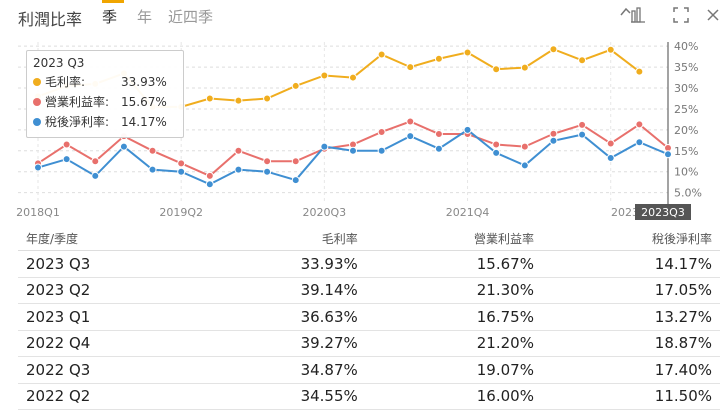 The image size is (720, 410). What do you see at coordinates (686, 130) in the screenshot?
I see `y-tick-label: 20%` at bounding box center [686, 130].